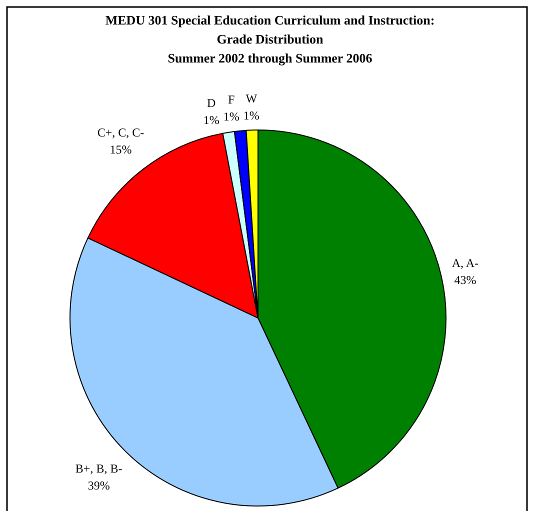  What do you see at coordinates (465, 263) in the screenshot?
I see `slice-label: A, A-` at bounding box center [465, 263].